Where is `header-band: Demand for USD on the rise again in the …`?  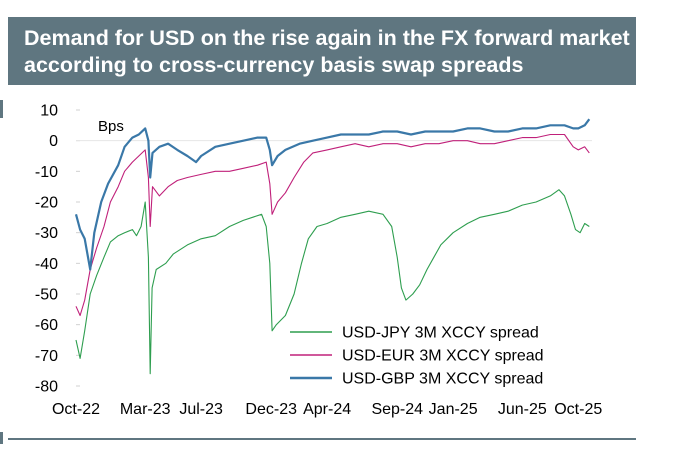 header-band: Demand for USD on the rise again in the … is located at coordinates (322, 52).